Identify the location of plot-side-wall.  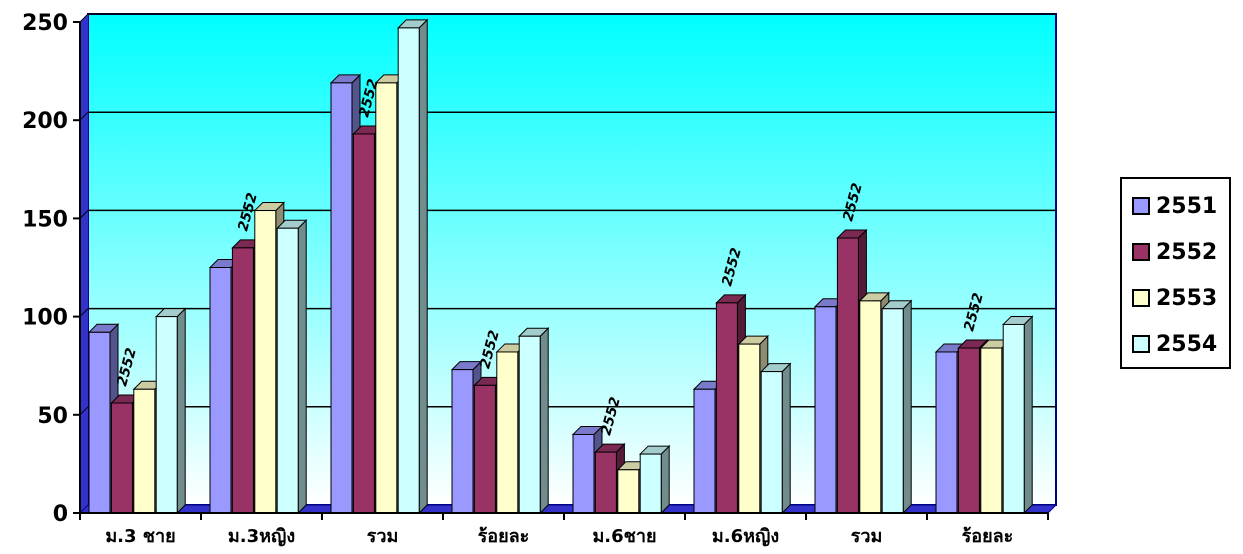
(84, 263).